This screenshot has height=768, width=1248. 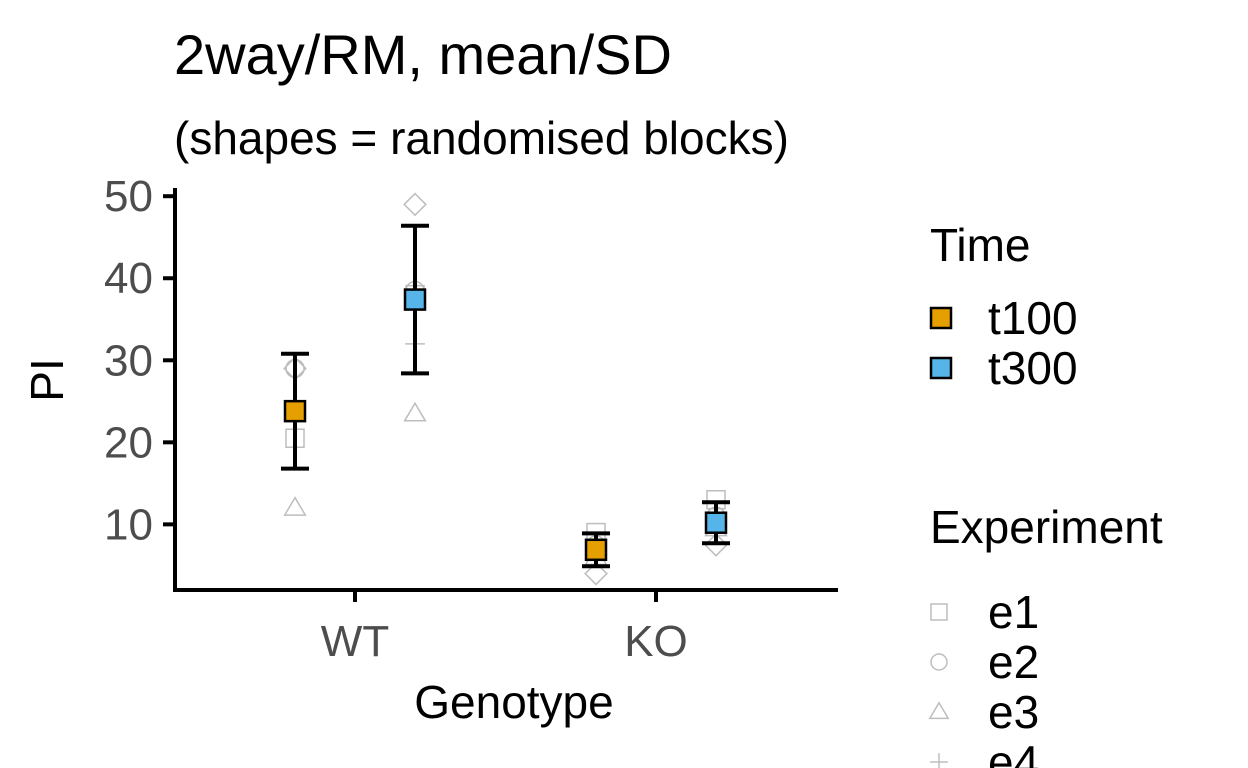 I want to click on y-tick-label: 10, so click(x=128, y=524).